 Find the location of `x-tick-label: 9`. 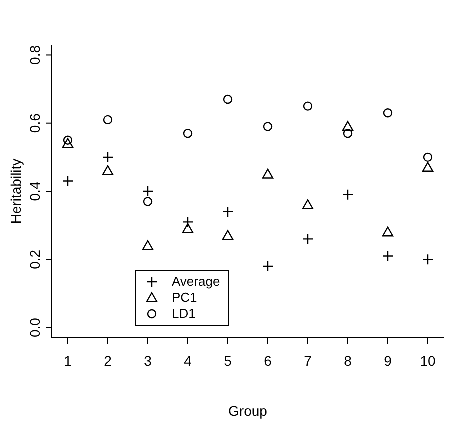

x-tick-label: 9 is located at coordinates (388, 360).